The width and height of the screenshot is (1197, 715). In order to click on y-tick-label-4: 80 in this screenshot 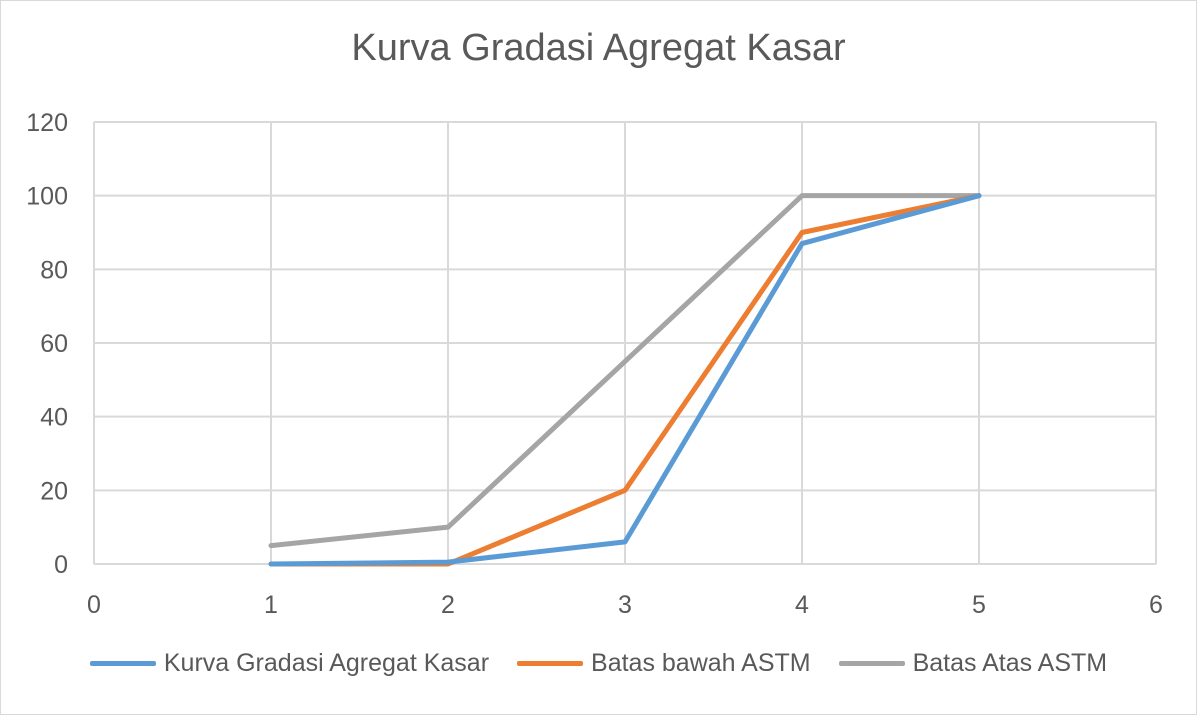, I will do `click(54, 270)`.